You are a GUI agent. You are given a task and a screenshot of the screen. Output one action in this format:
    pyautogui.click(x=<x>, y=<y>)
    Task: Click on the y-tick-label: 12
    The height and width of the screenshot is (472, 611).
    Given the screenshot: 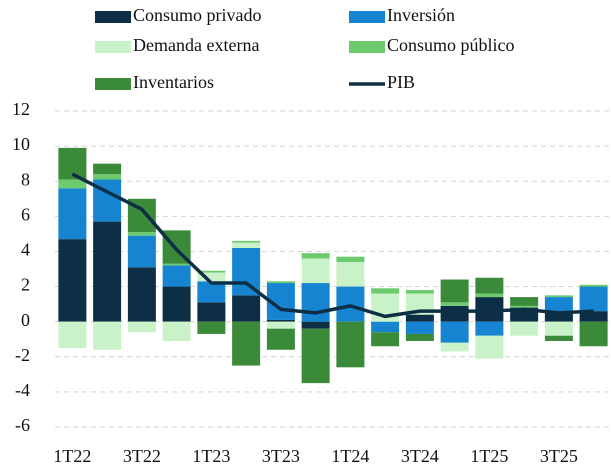 What is the action you would take?
    pyautogui.click(x=21, y=109)
    